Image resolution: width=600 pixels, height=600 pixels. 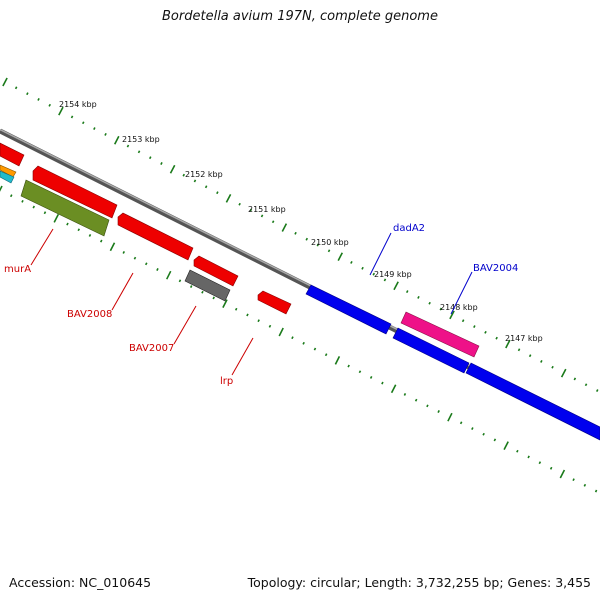 I want to click on page-title: Bordetella avium 197N, complete genome, so click(x=300, y=16).